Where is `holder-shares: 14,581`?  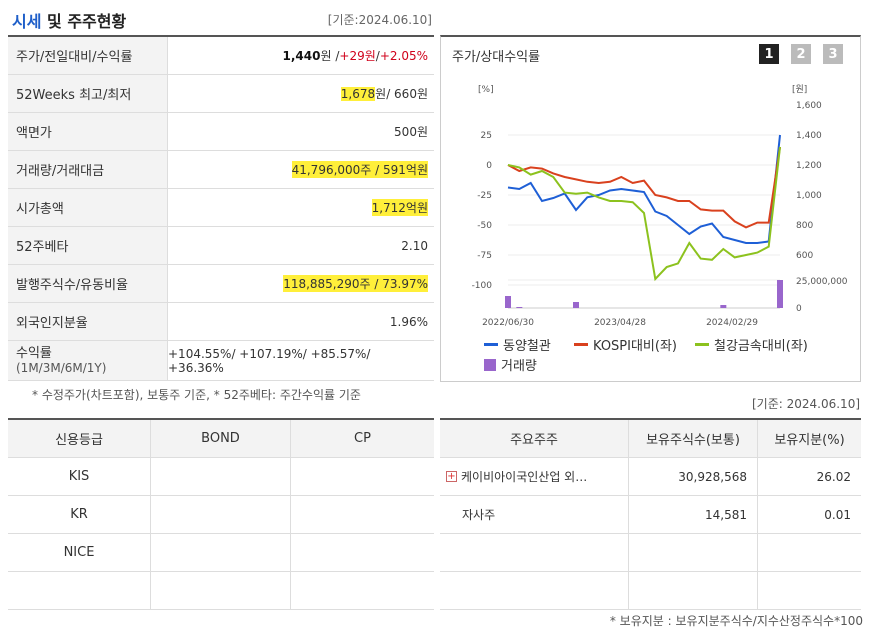
holder-shares: 14,581 is located at coordinates (693, 514).